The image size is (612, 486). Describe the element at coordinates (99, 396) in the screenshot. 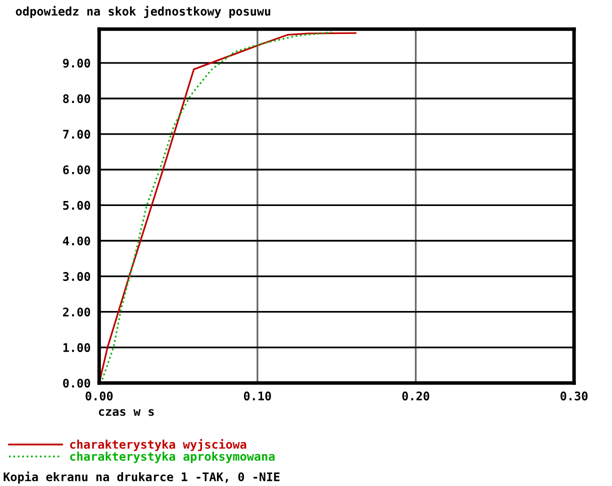

I see `x-tick-label: 0.00` at that location.